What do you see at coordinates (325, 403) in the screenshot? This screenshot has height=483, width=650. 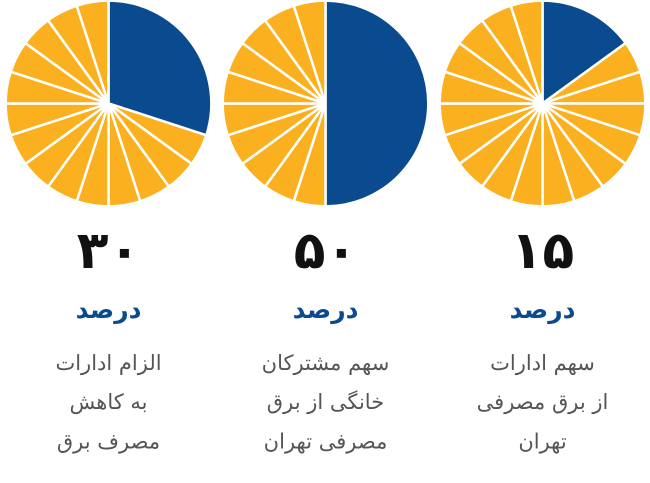 I see `text: خانگی از برق` at bounding box center [325, 403].